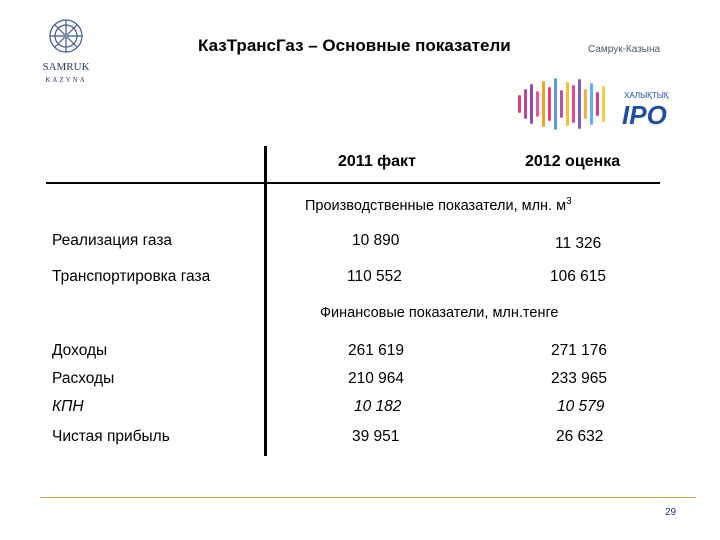  I want to click on page-title: КазТрансГаз – Основные показатели, so click(354, 45).